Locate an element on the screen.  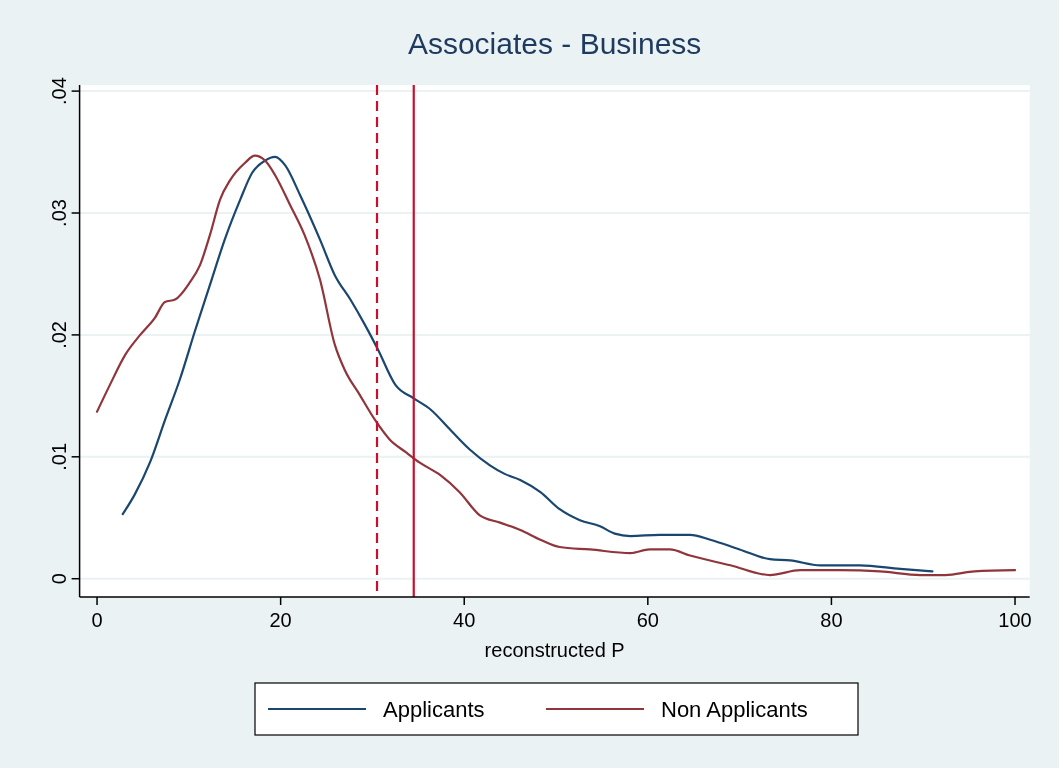
legend-label: Non Applicants is located at coordinates (734, 709).